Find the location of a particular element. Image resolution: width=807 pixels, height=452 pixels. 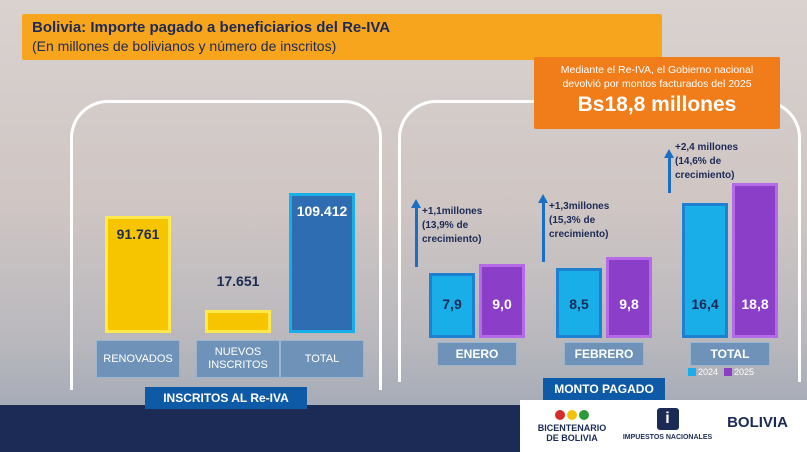

logo-text: IMPUESTOS NACIONALES is located at coordinates (667, 437).